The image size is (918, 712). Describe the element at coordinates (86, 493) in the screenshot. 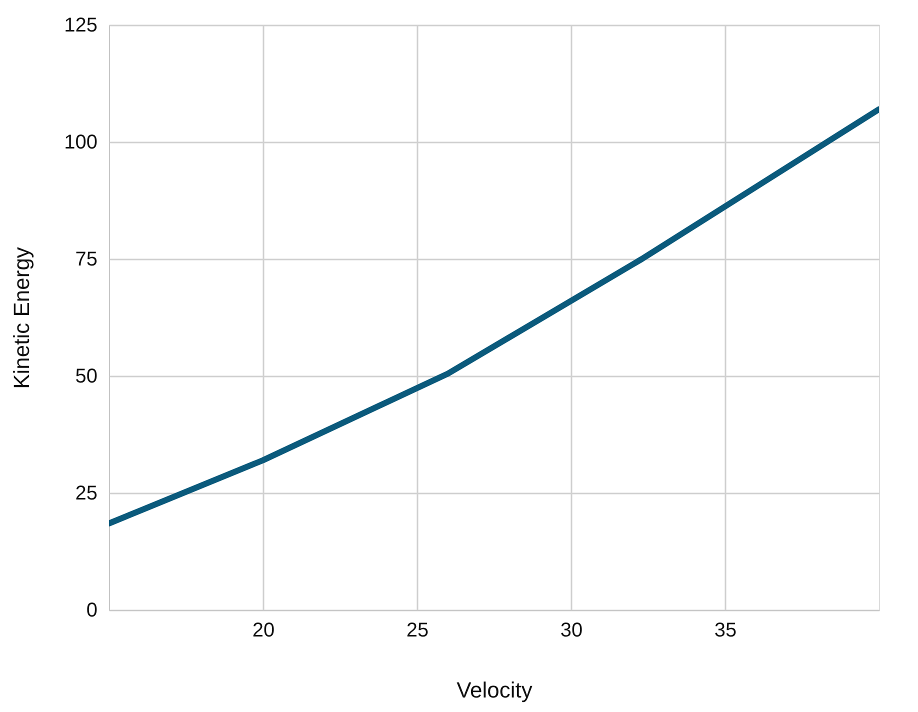

I see `y-tick-label: 25` at that location.